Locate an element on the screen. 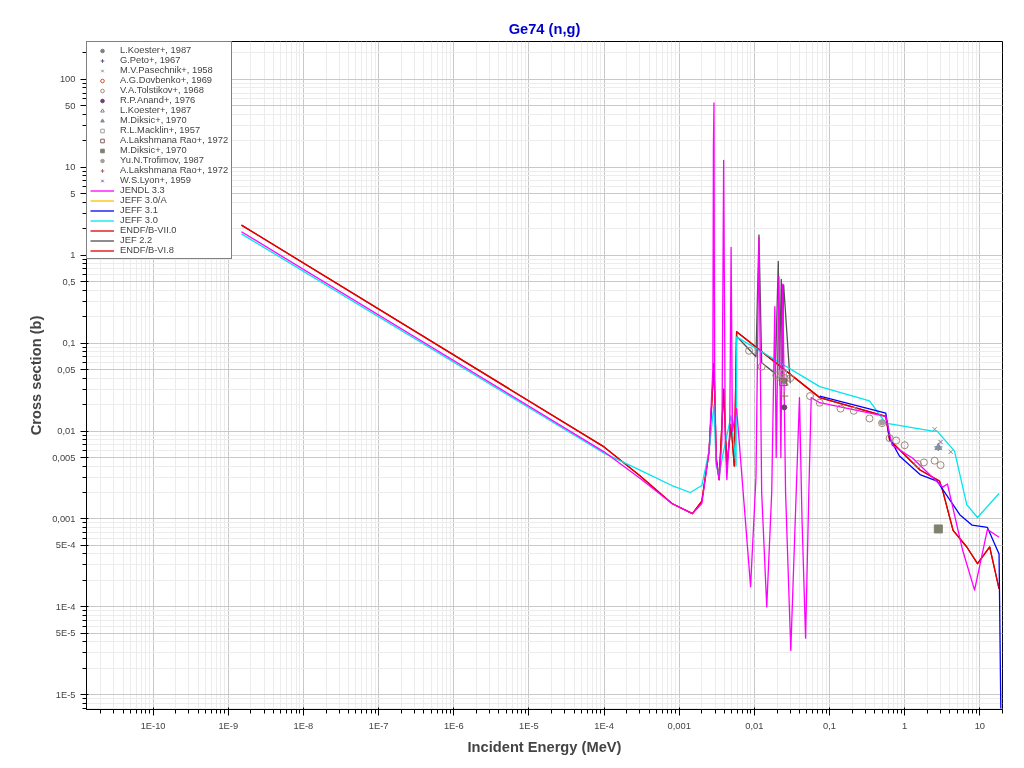 The height and width of the screenshot is (768, 1024). y-tick-label: 5E-4 is located at coordinates (65, 545).